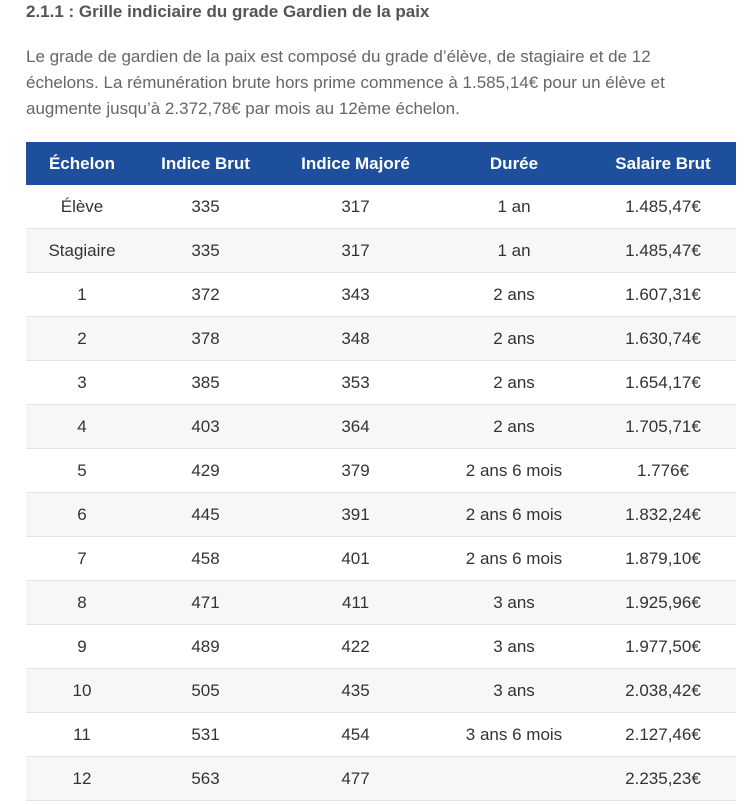 This screenshot has width=744, height=804. What do you see at coordinates (663, 294) in the screenshot?
I see `cell-salaire-brut: 1.607,31€` at bounding box center [663, 294].